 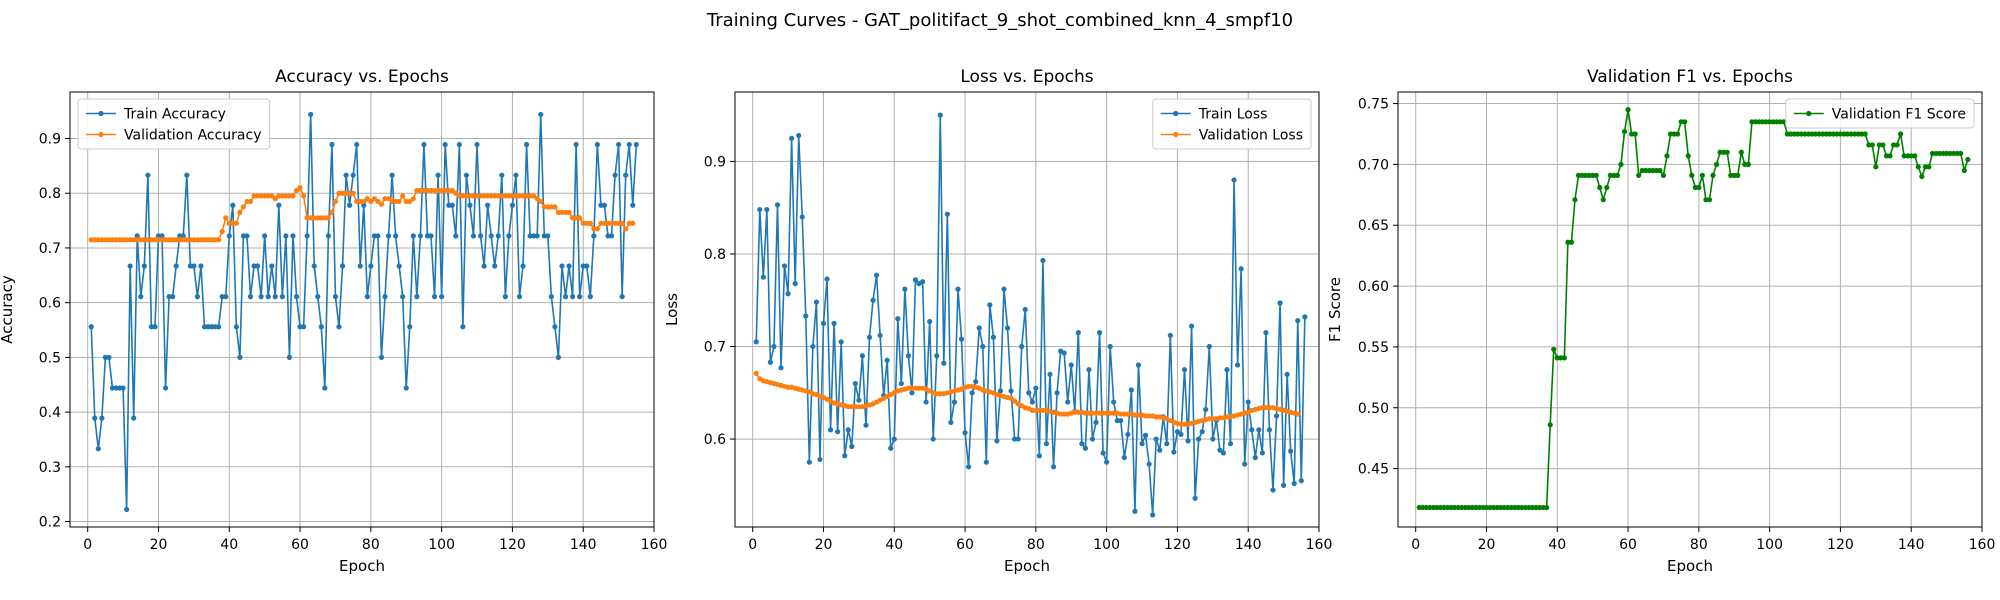 I want to click on x-tick-label: 0, so click(x=87, y=545).